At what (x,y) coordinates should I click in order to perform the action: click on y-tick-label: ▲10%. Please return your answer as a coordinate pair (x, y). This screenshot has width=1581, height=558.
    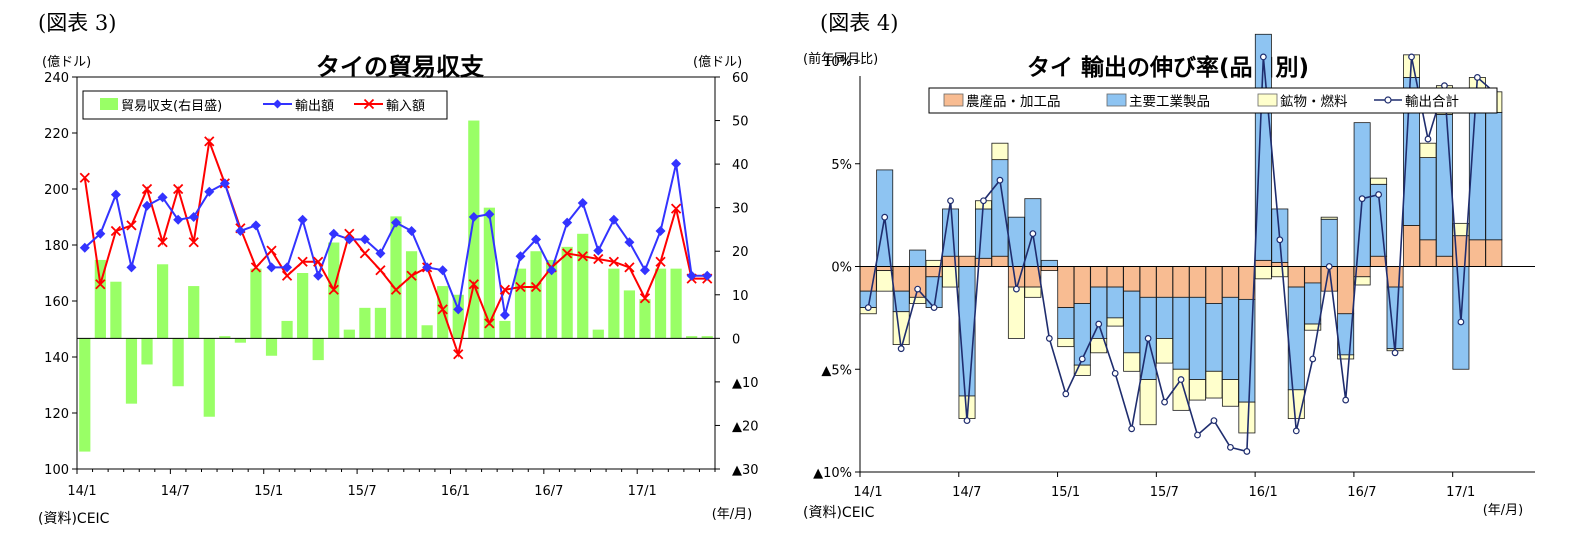
    Looking at the image, I should click on (832, 473).